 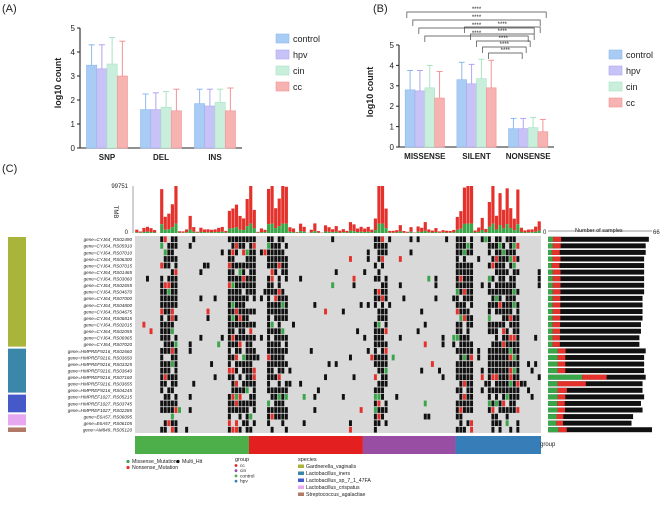 I want to click on y-tick-label: 2, so click(x=392, y=106).